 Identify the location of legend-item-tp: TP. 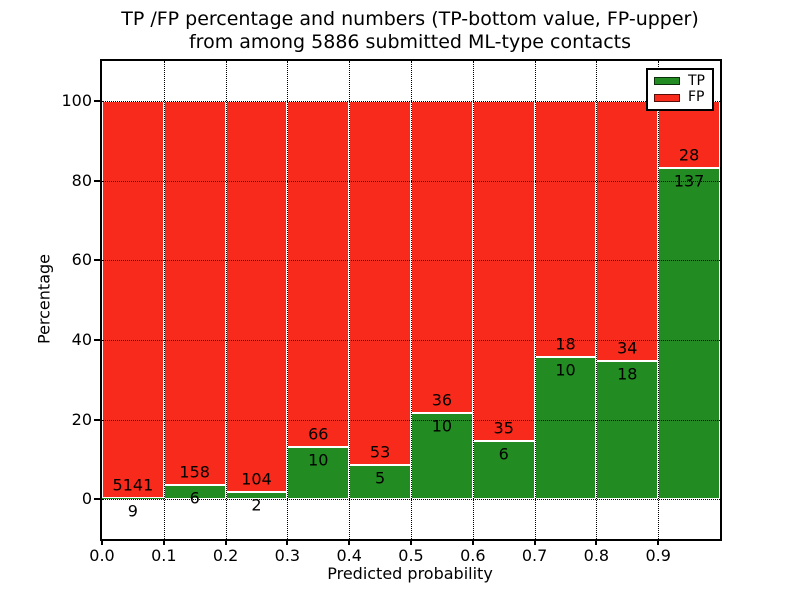
(680, 80).